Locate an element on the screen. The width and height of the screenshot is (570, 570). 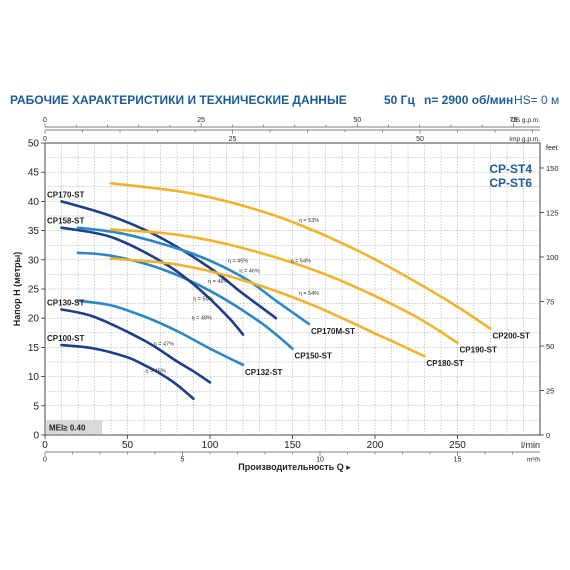
feet-tick-label: 150 is located at coordinates (552, 168).